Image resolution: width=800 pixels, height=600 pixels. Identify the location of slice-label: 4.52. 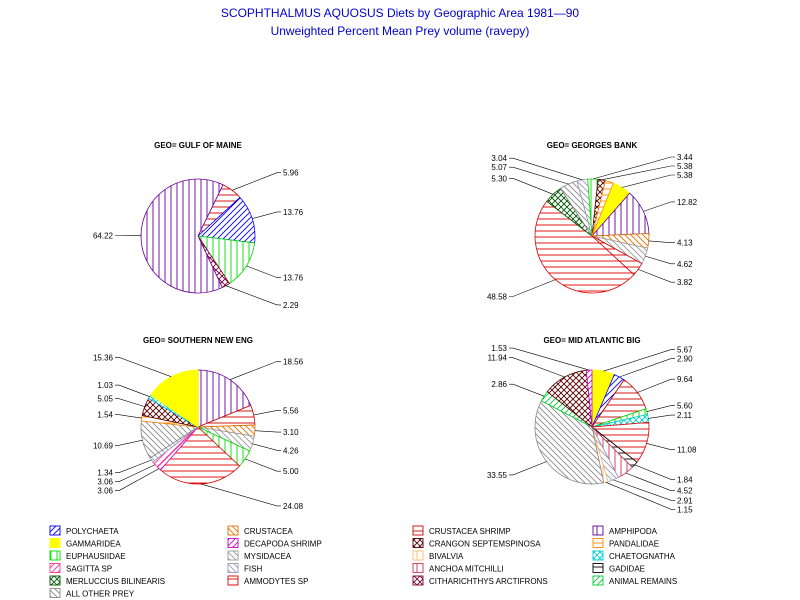
(685, 491).